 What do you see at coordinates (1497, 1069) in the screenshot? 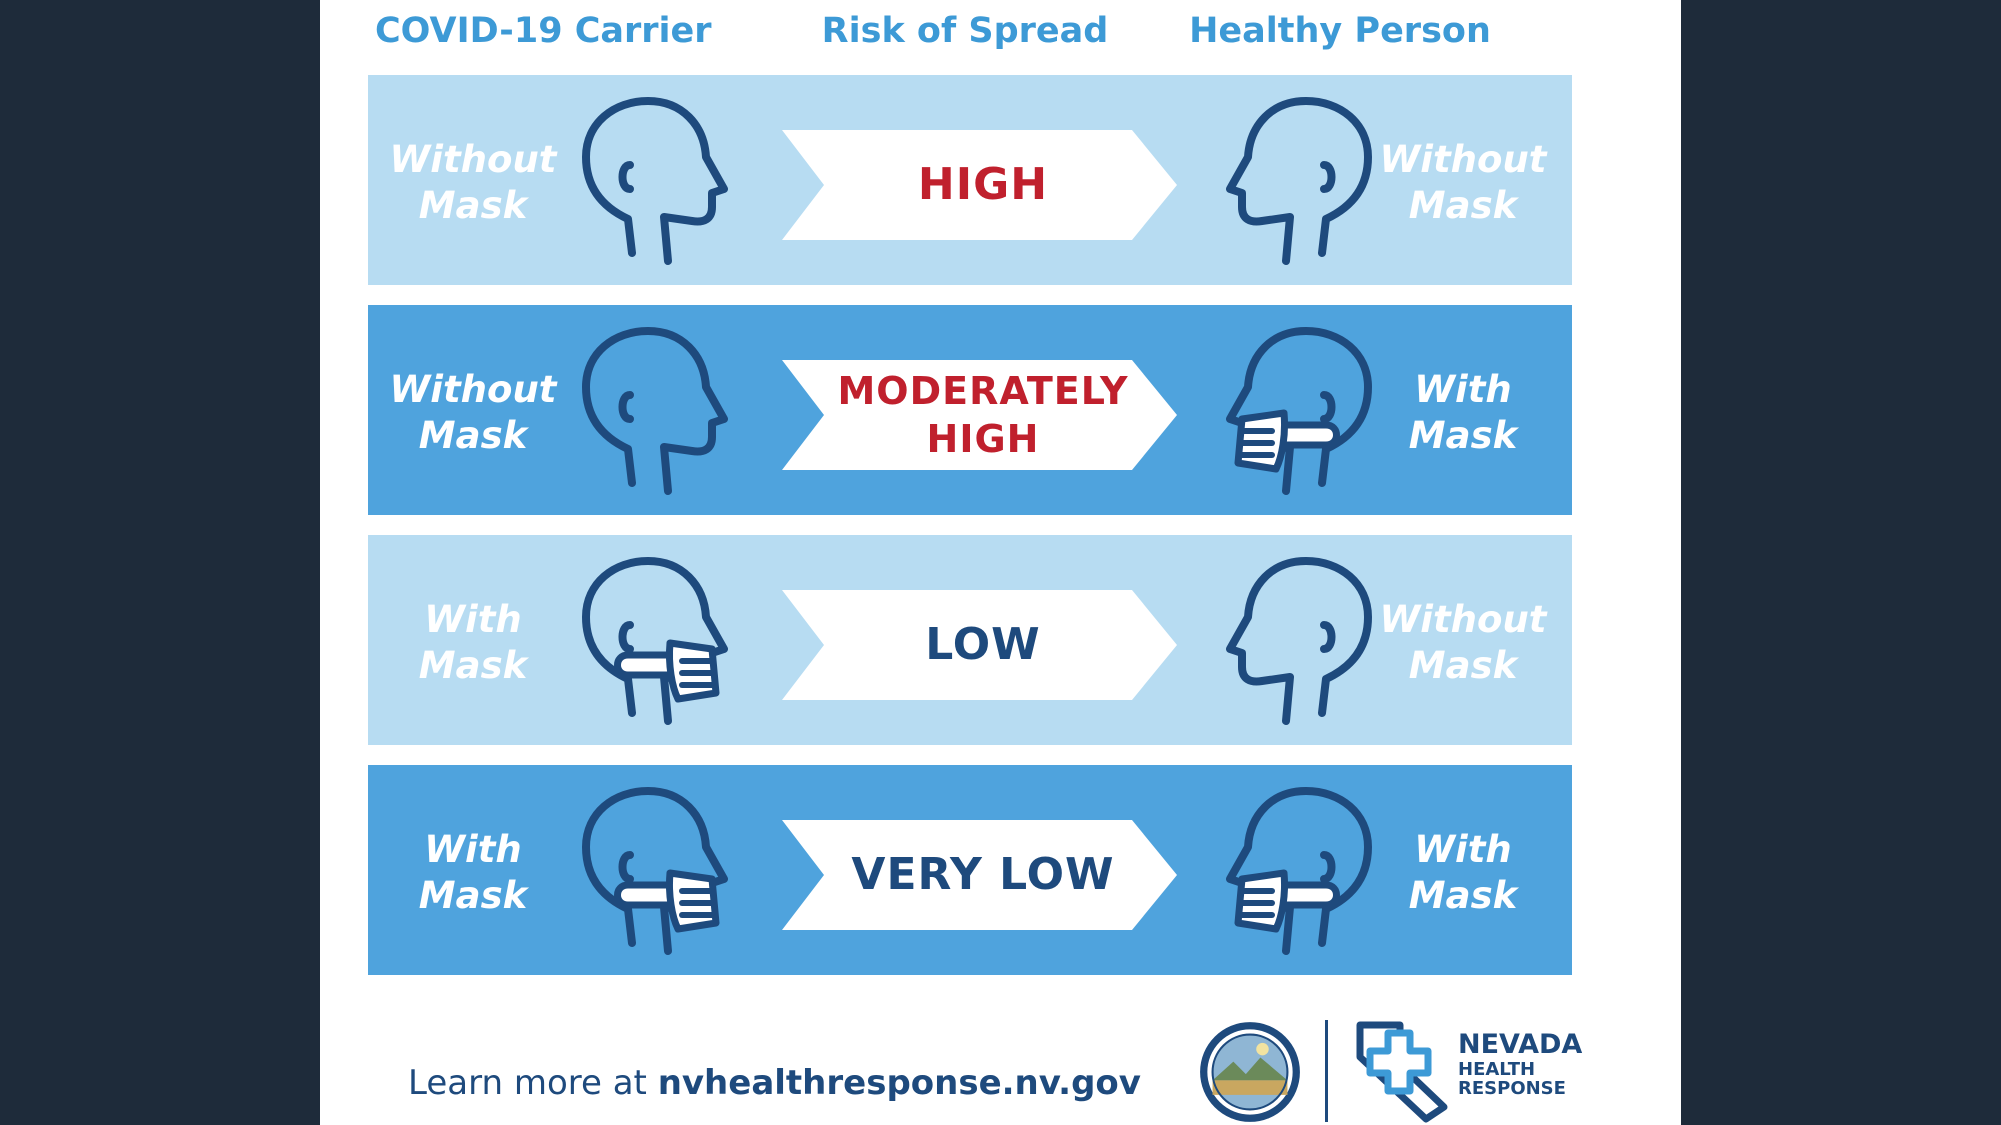
I see `brand-line-2: HEALTH` at bounding box center [1497, 1069].